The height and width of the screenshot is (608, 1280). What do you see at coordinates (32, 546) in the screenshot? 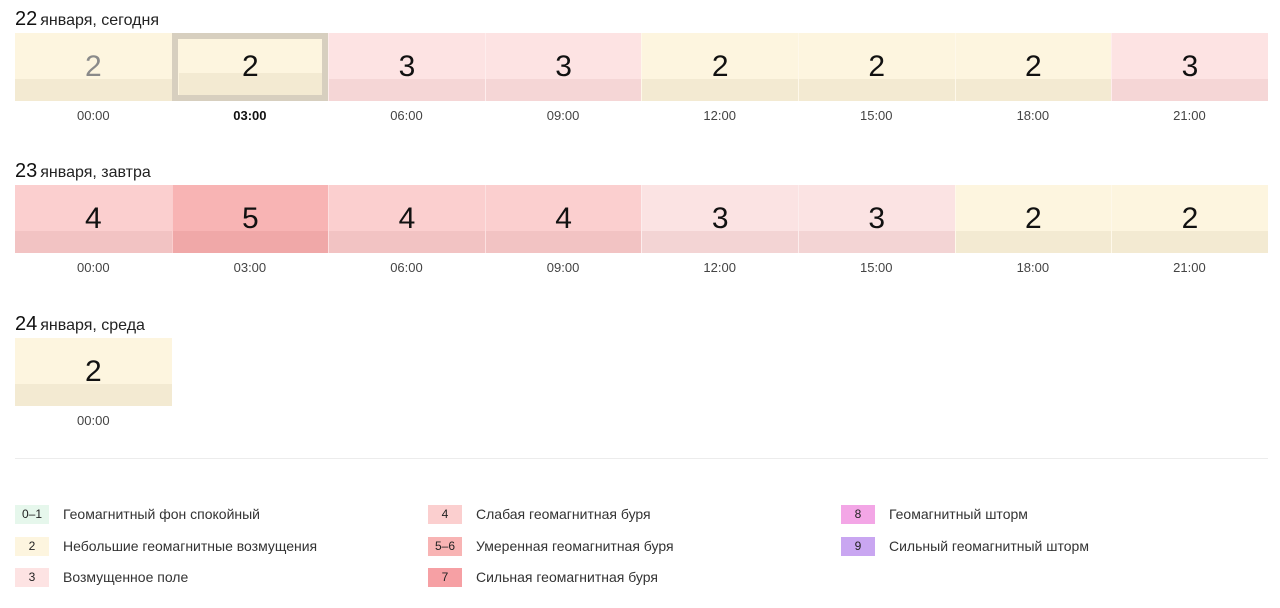
I see `legend-badge: 2` at bounding box center [32, 546].